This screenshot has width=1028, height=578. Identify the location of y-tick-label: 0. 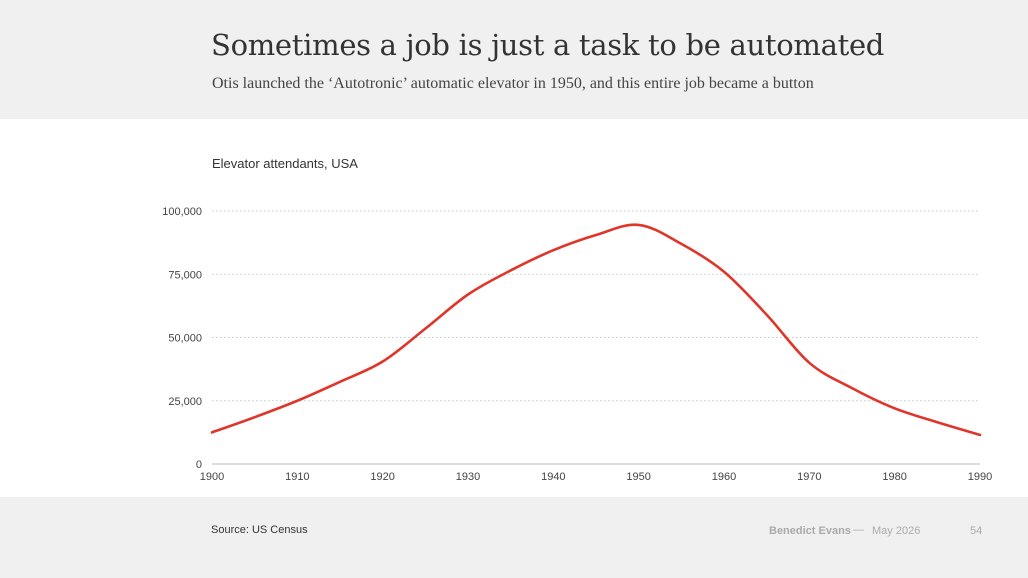
(199, 465).